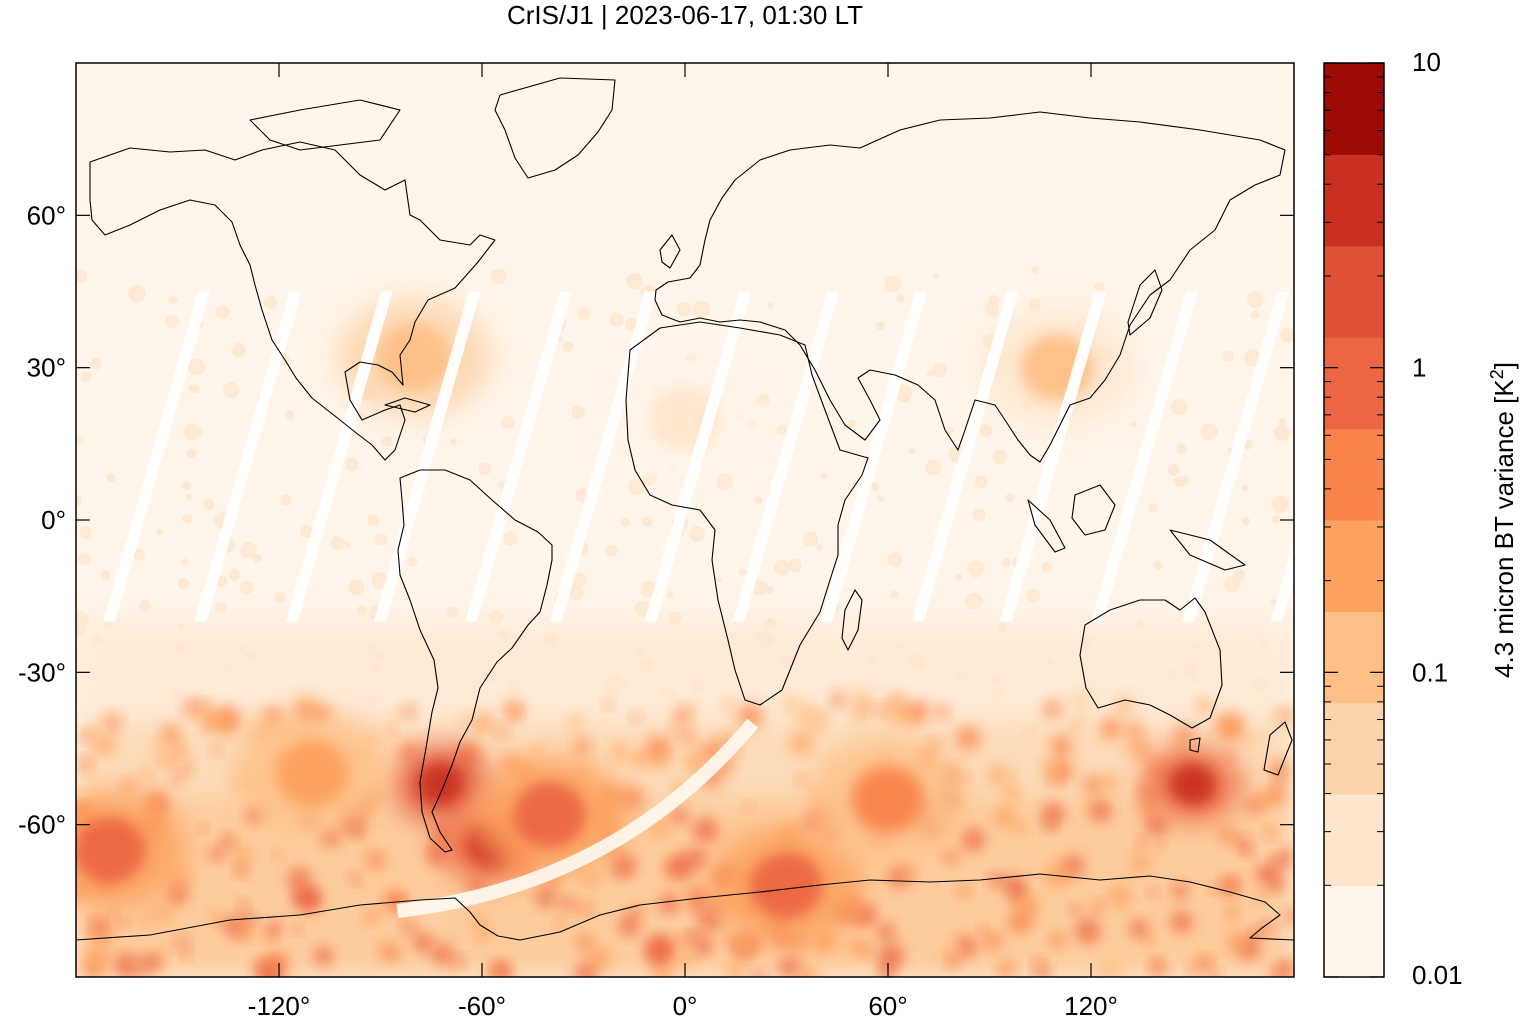 The width and height of the screenshot is (1522, 1020). Describe the element at coordinates (747, 513) in the screenshot. I see `coastline-africa` at that location.